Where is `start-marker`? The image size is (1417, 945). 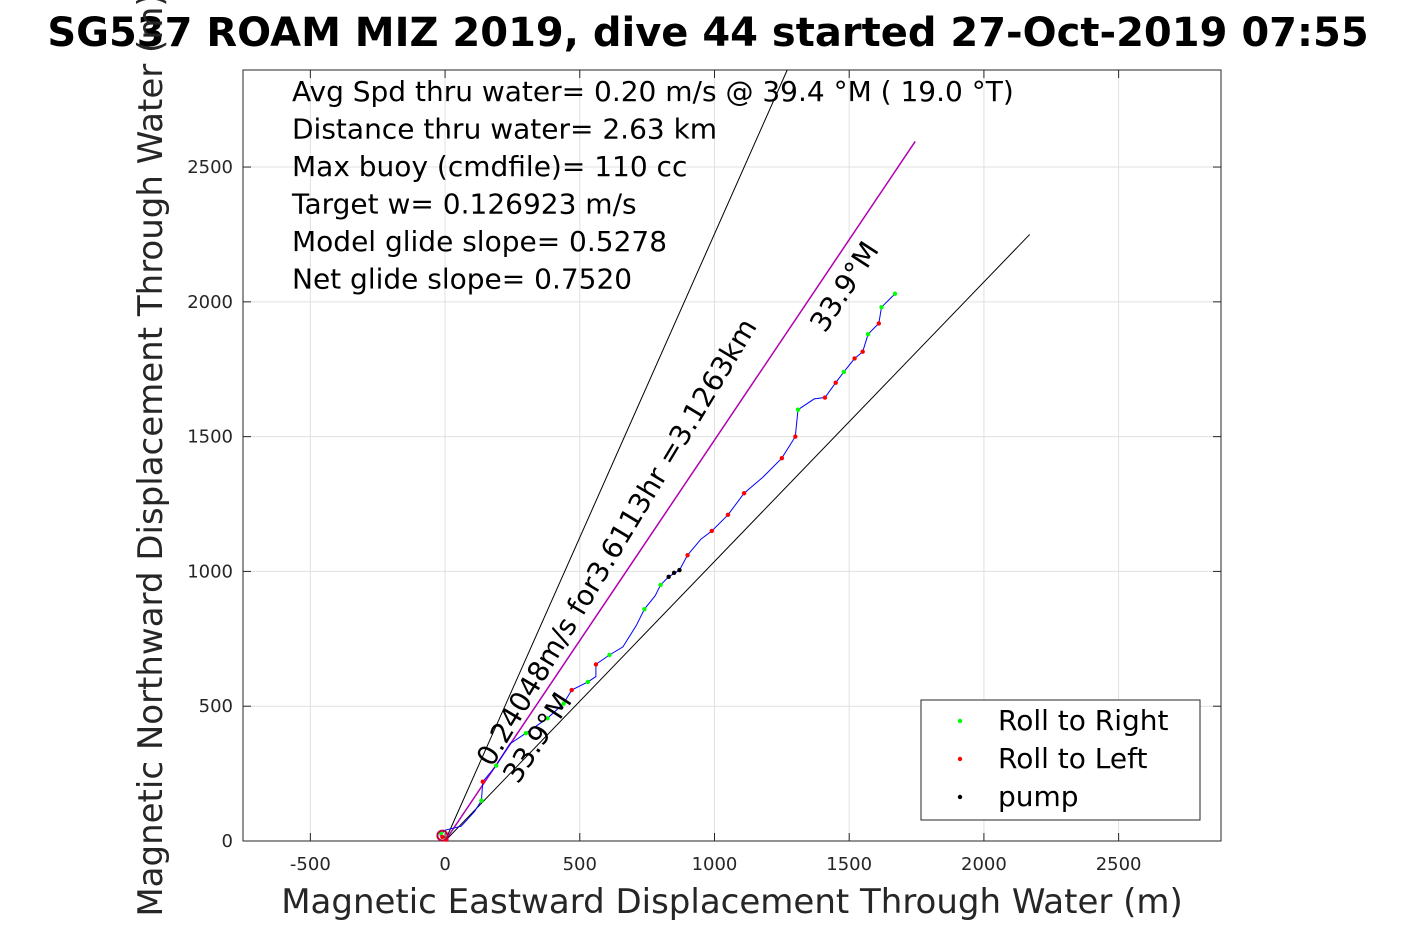
start-marker is located at coordinates (442, 835).